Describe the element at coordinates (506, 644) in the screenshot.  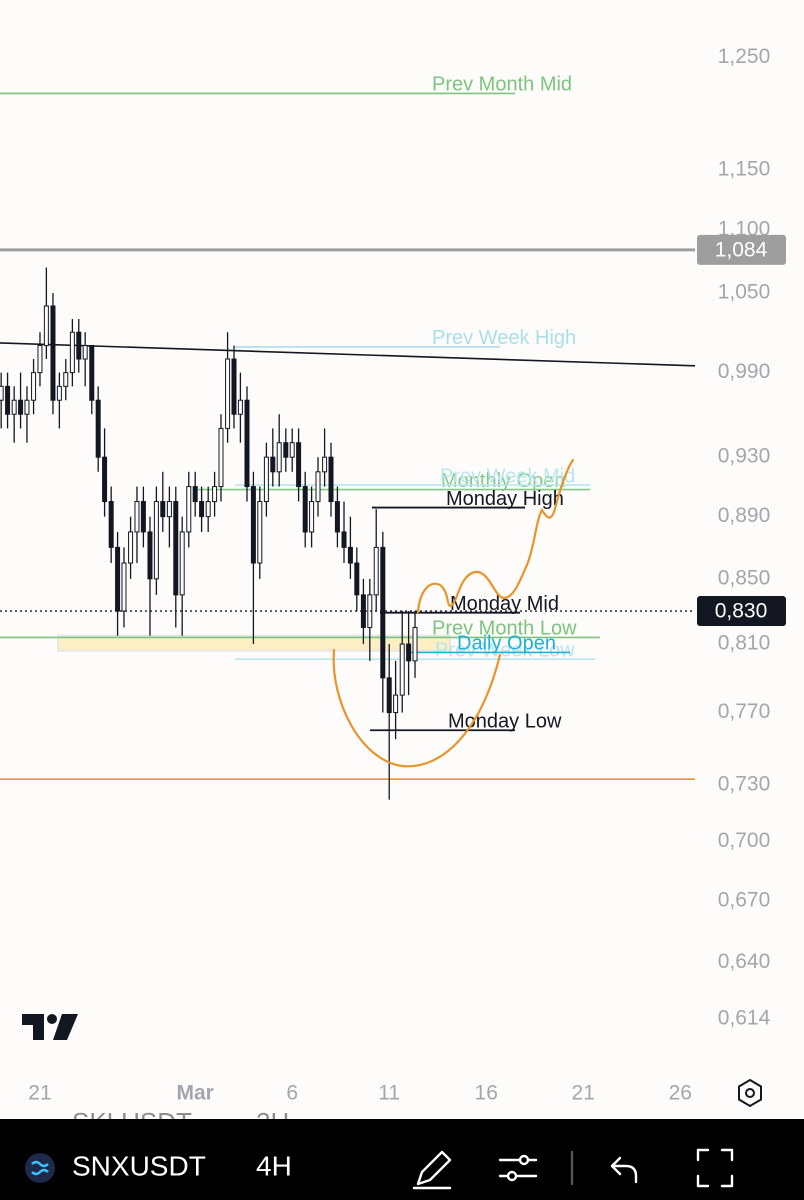
I see `level-label: Daily Open` at that location.